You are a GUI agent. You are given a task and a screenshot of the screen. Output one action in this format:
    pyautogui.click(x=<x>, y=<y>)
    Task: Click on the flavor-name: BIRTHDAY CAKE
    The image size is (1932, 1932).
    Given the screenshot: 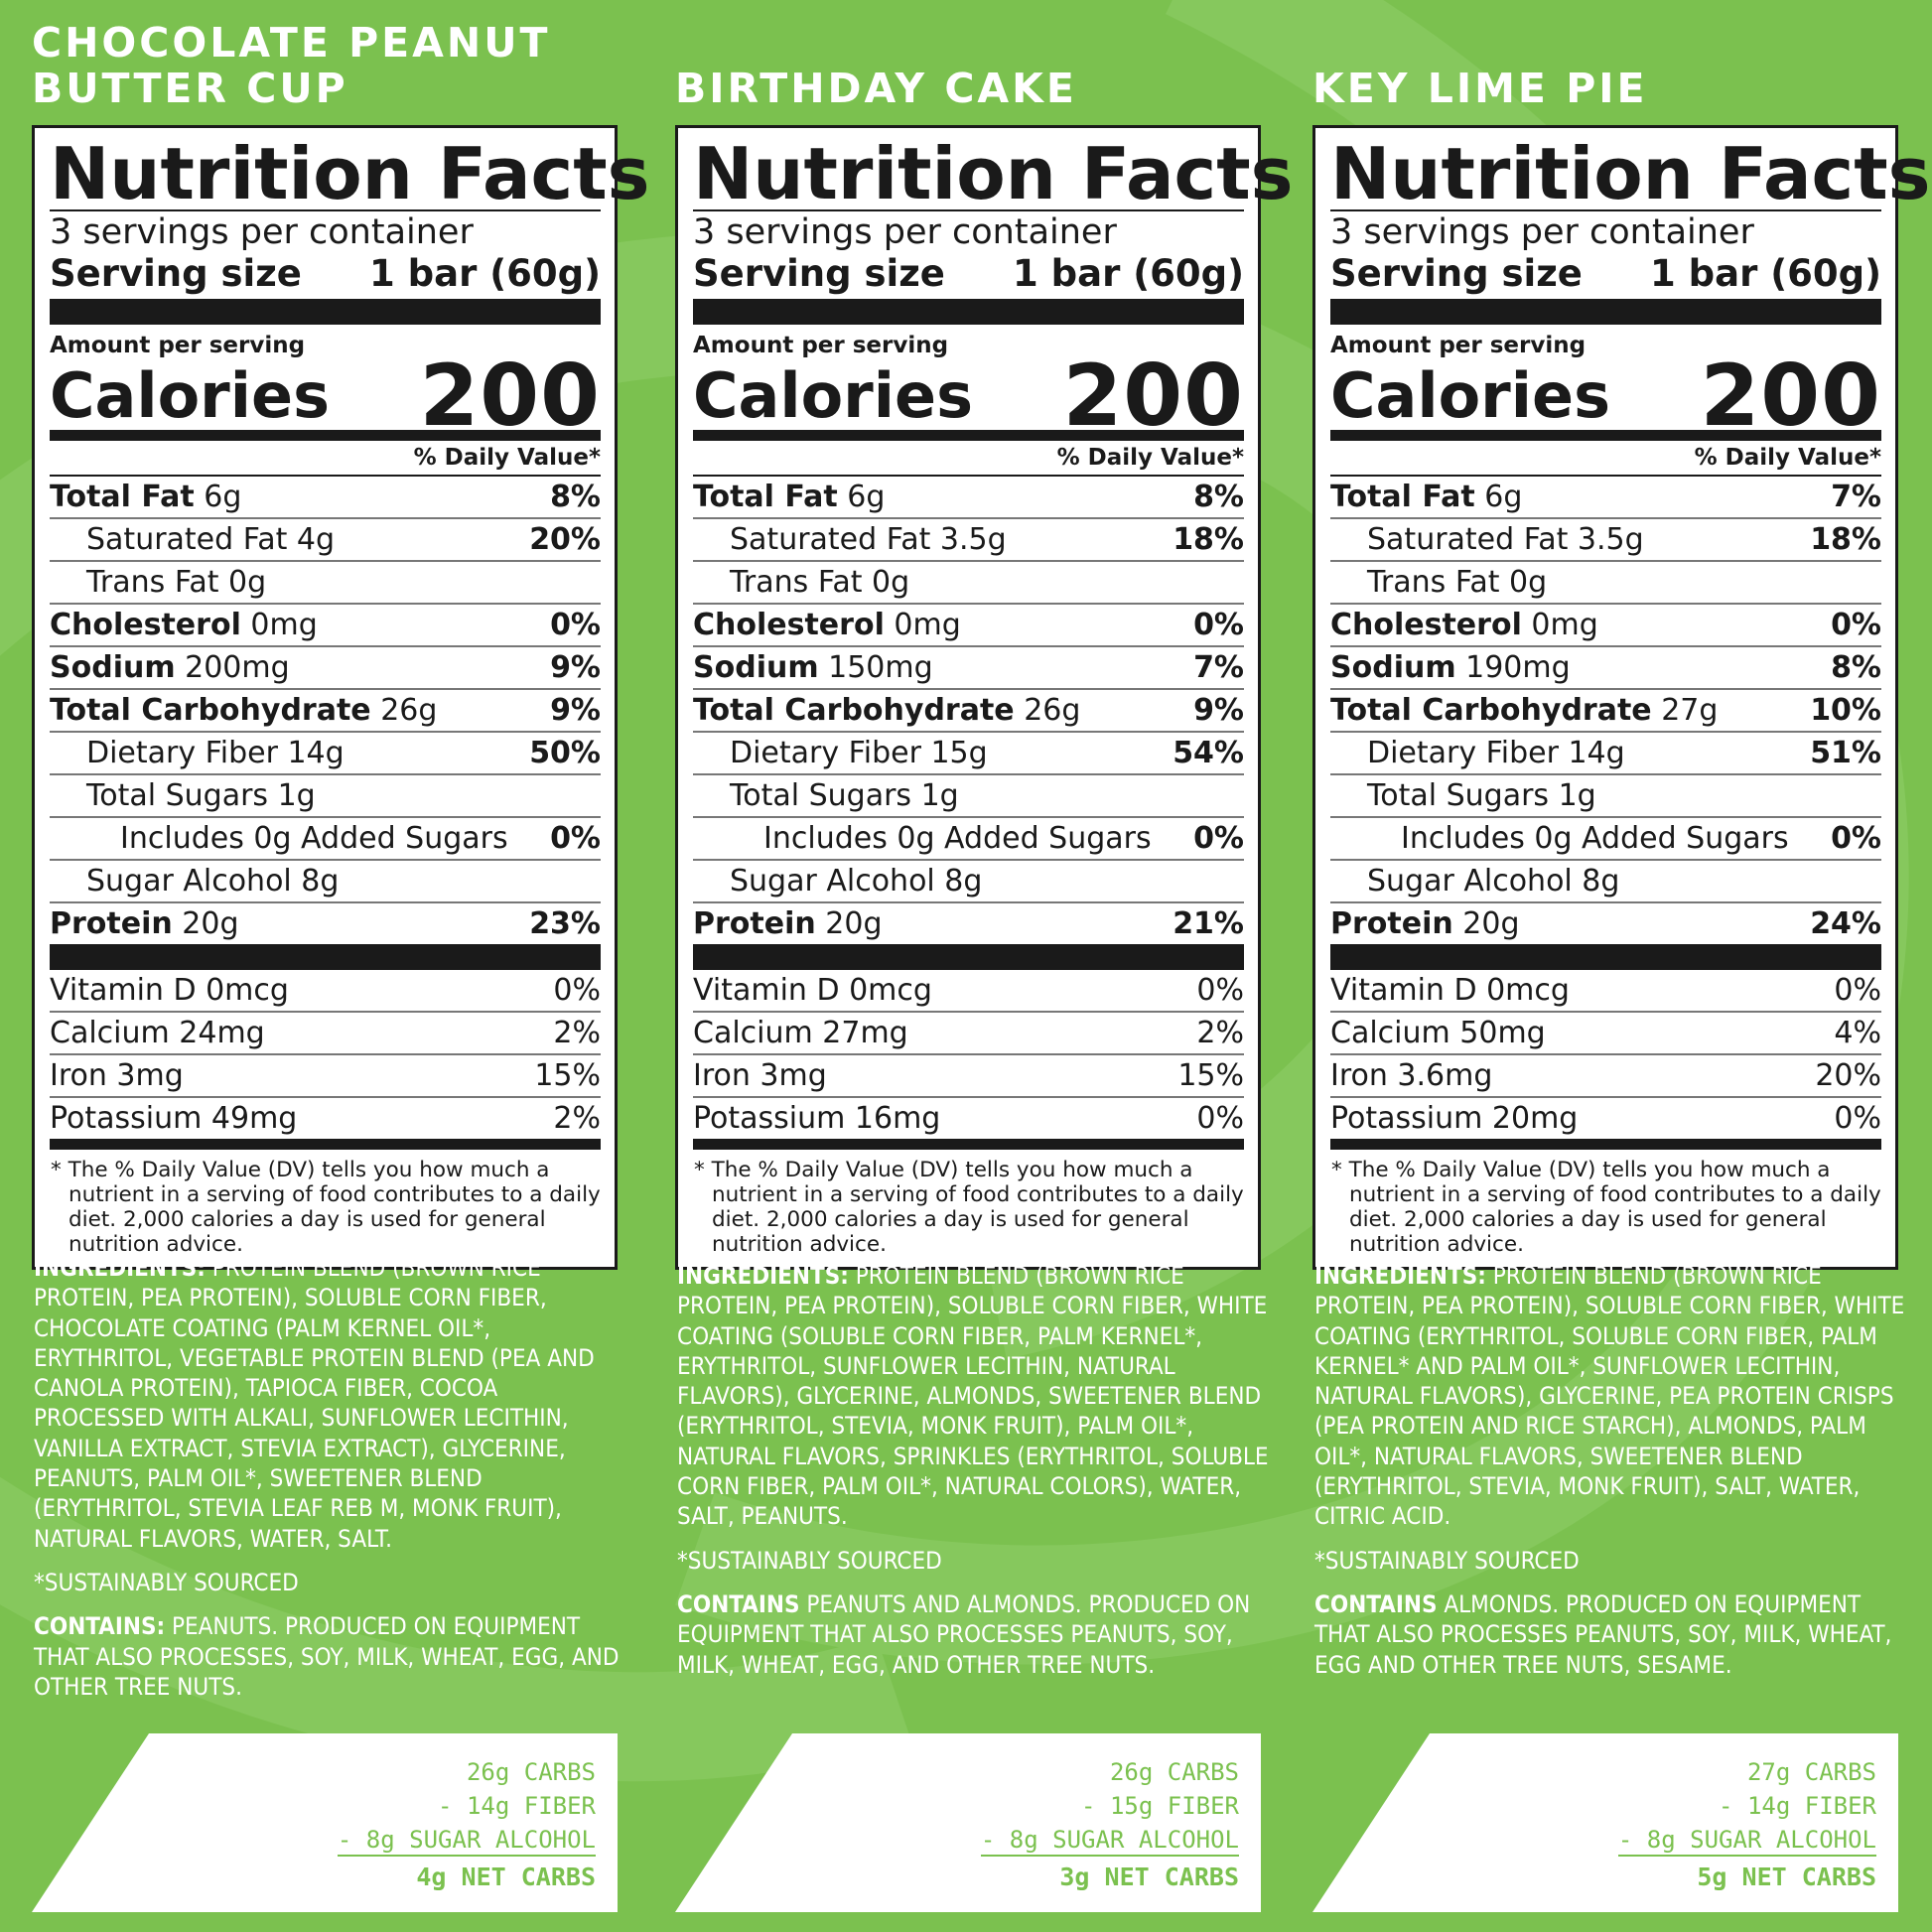 What is the action you would take?
    pyautogui.click(x=876, y=89)
    